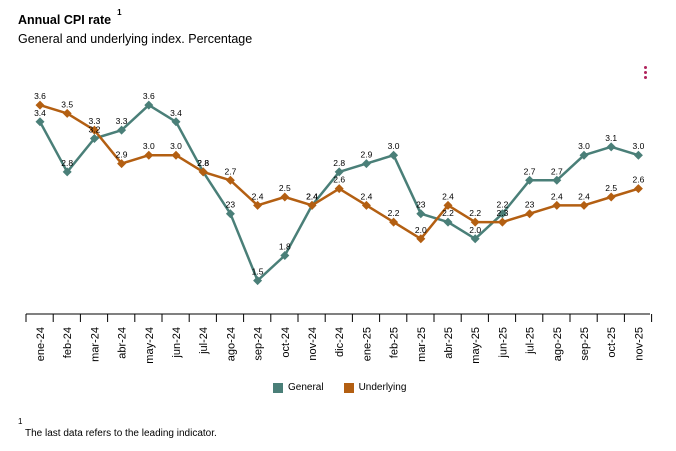 Image resolution: width=676 pixels, height=451 pixels. I want to click on x-tick-label: jun-24, so click(177, 343).